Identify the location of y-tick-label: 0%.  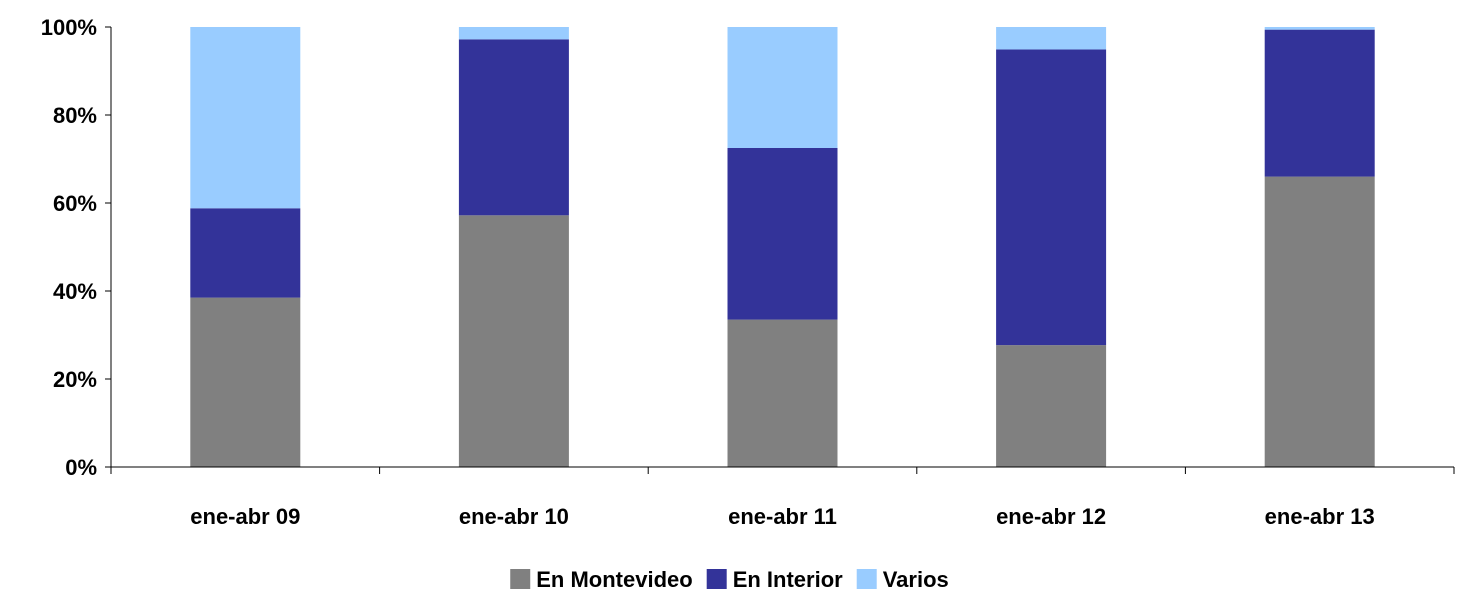
(81, 467).